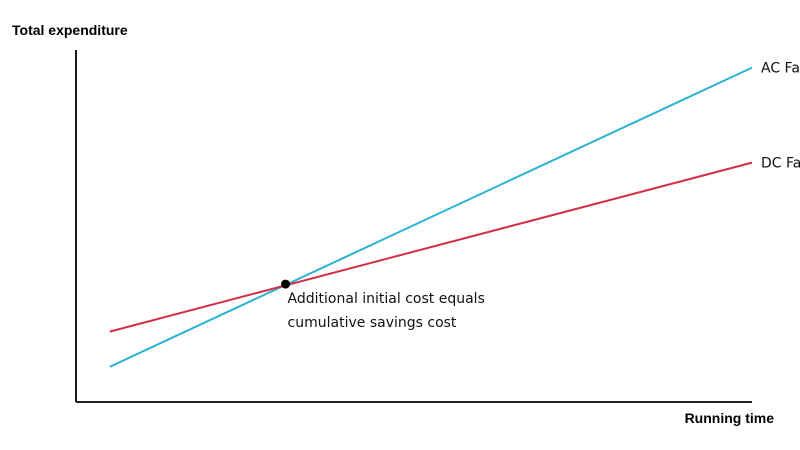 The width and height of the screenshot is (800, 450). I want to click on x-axis-title: Running time, so click(730, 418).